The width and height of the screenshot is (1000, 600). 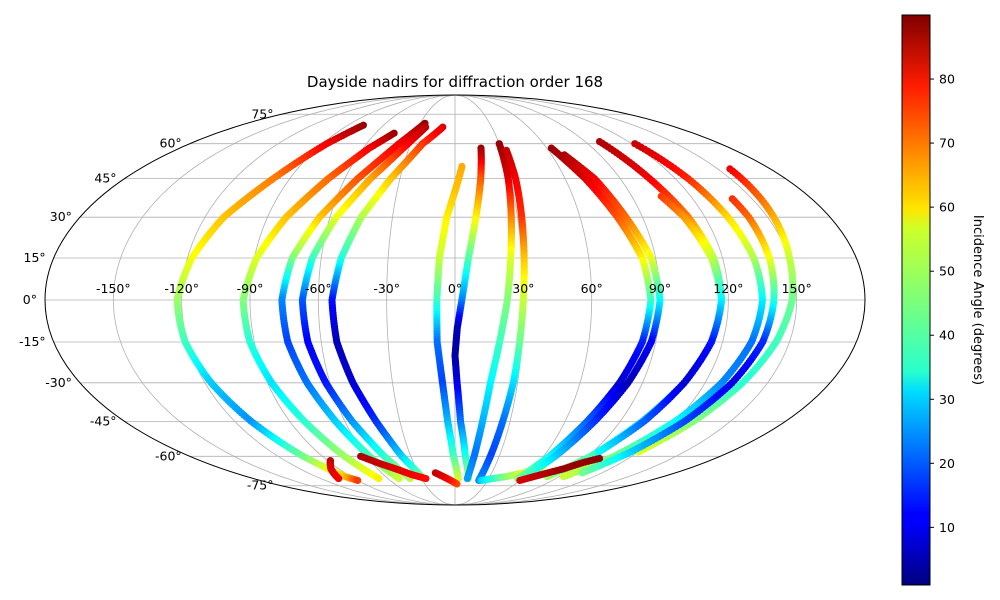 I want to click on latitude-tick-label: 0°, so click(x=30, y=299).